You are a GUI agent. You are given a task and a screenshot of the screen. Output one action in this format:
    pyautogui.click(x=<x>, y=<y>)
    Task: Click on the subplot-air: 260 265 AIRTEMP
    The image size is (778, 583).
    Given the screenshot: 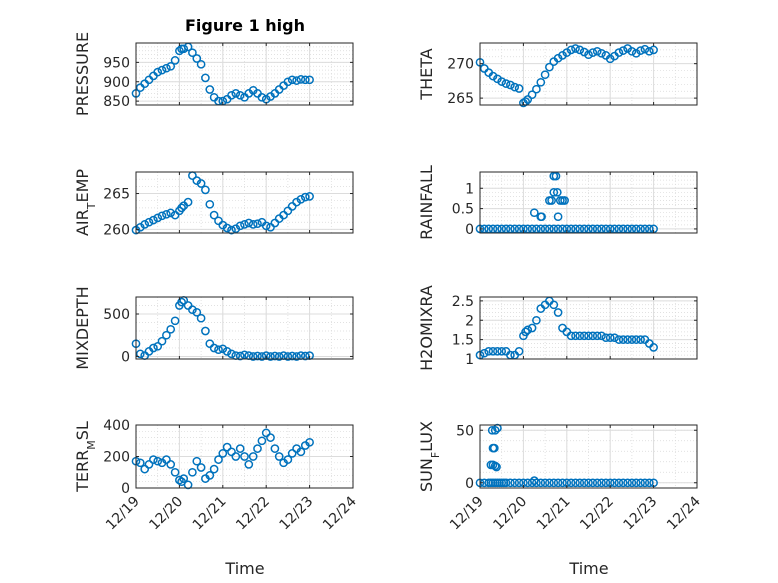 What is the action you would take?
    pyautogui.click(x=213, y=203)
    